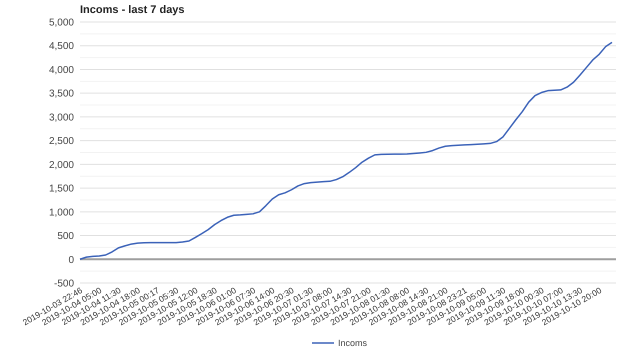 This screenshot has width=620, height=349. What do you see at coordinates (132, 10) in the screenshot?
I see `chart-title: Incoms - last 7 days` at bounding box center [132, 10].